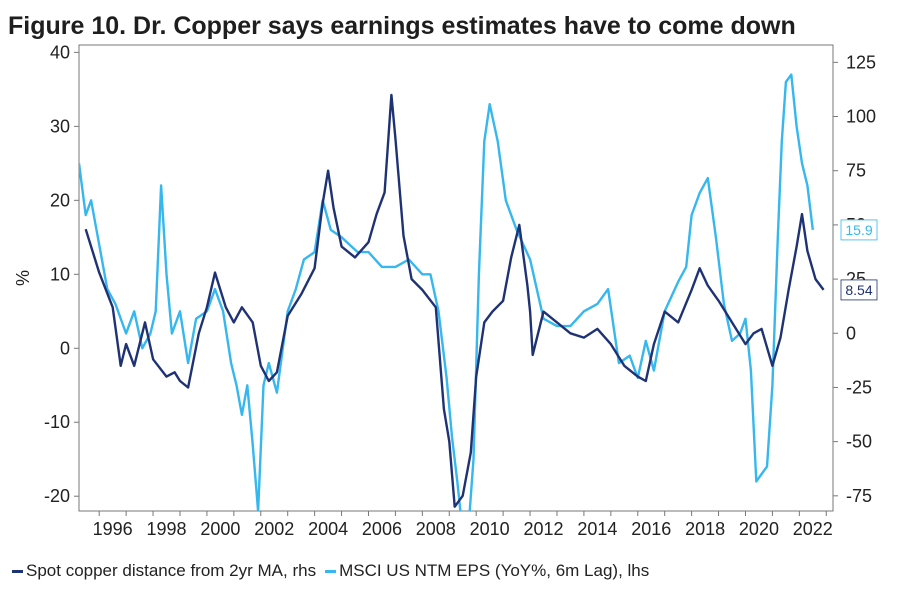  What do you see at coordinates (436, 529) in the screenshot?
I see `x-tick-label: 2008` at bounding box center [436, 529].